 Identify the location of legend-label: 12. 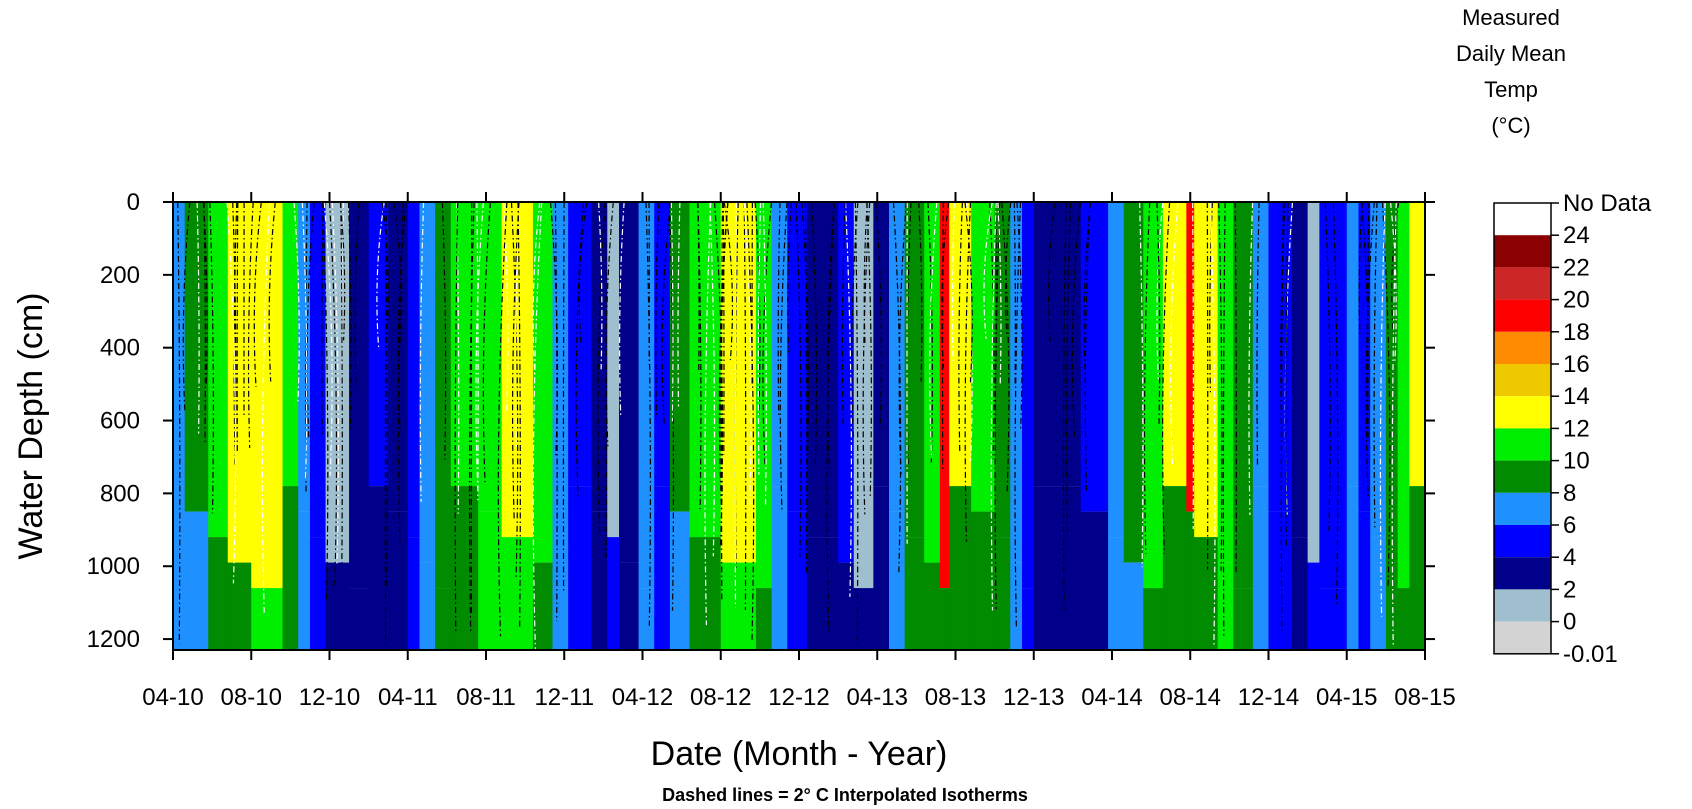
(1576, 428).